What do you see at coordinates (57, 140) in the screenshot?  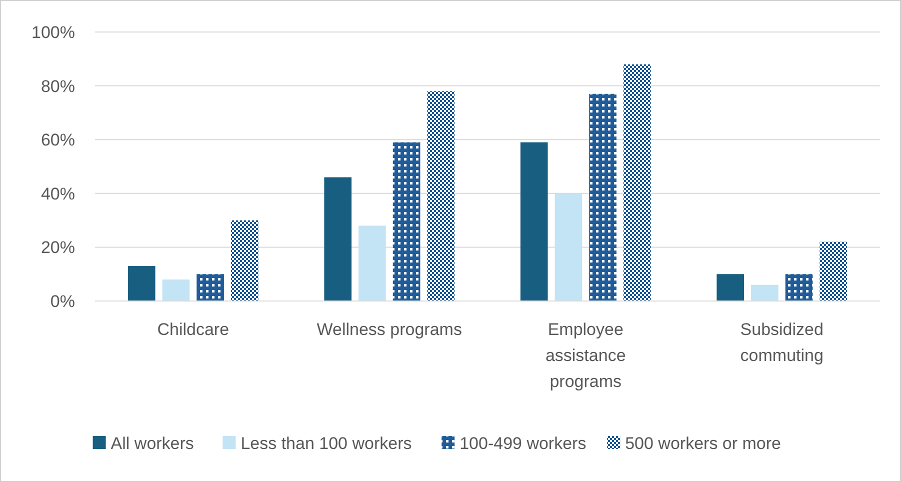 I see `y-tick-label: 60%` at bounding box center [57, 140].